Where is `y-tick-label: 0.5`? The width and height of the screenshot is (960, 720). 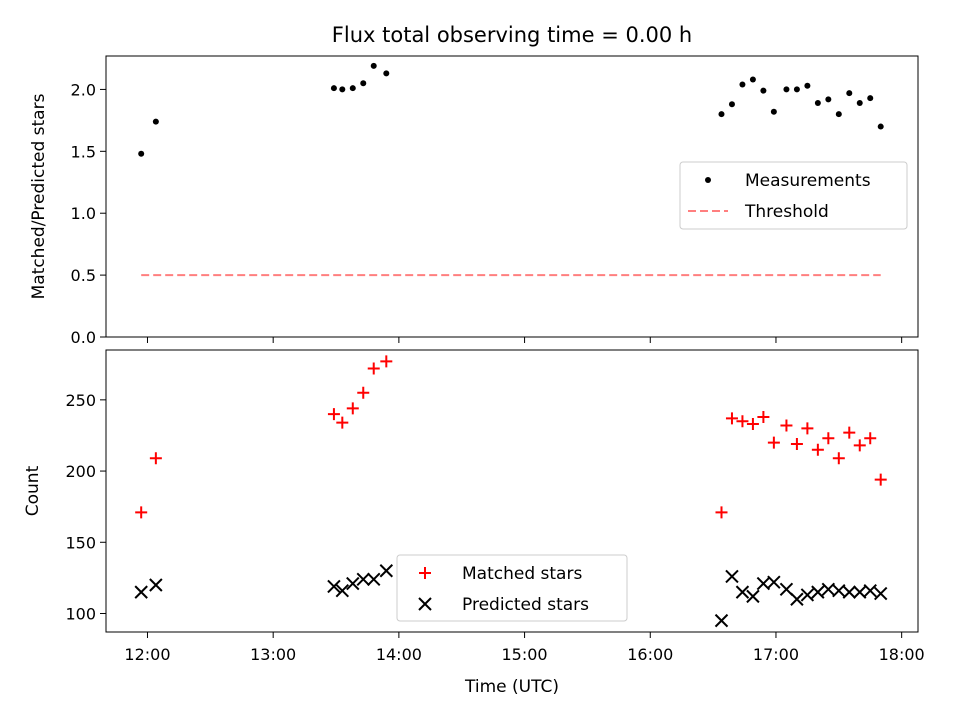 y-tick-label: 0.5 is located at coordinates (83, 275).